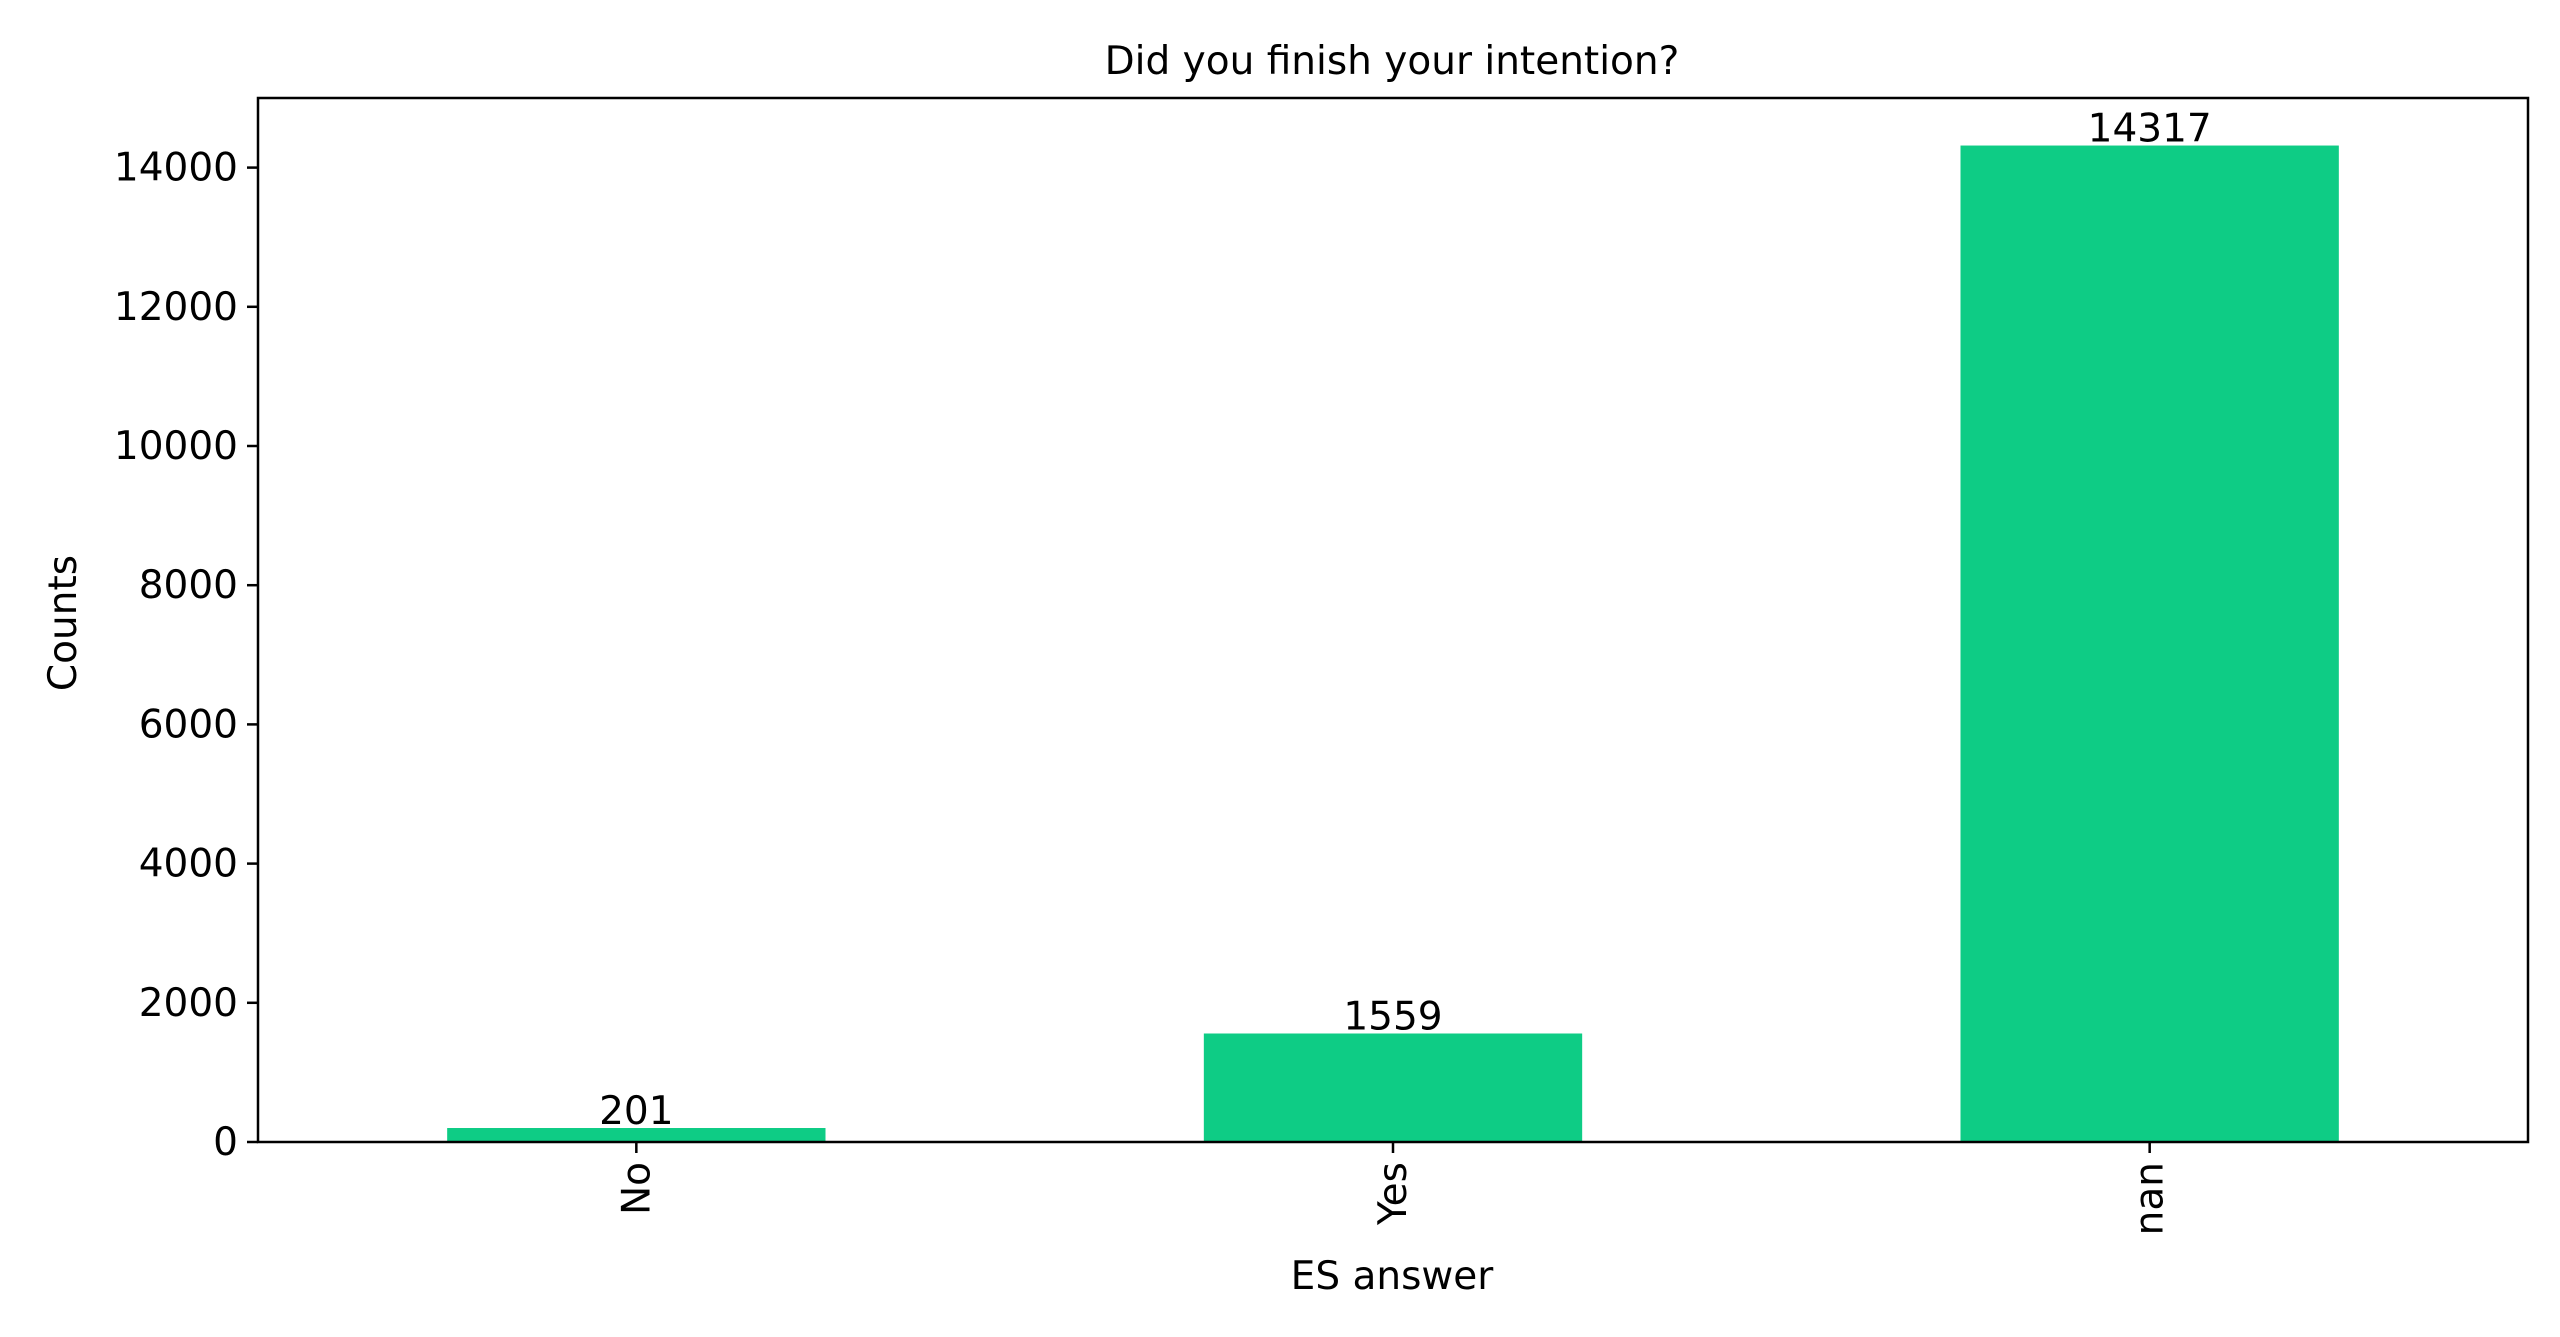 This screenshot has height=1337, width=2560. I want to click on y-axis: 0 2000 4000 6000 8000 10000 12000 14000, so click(186, 655).